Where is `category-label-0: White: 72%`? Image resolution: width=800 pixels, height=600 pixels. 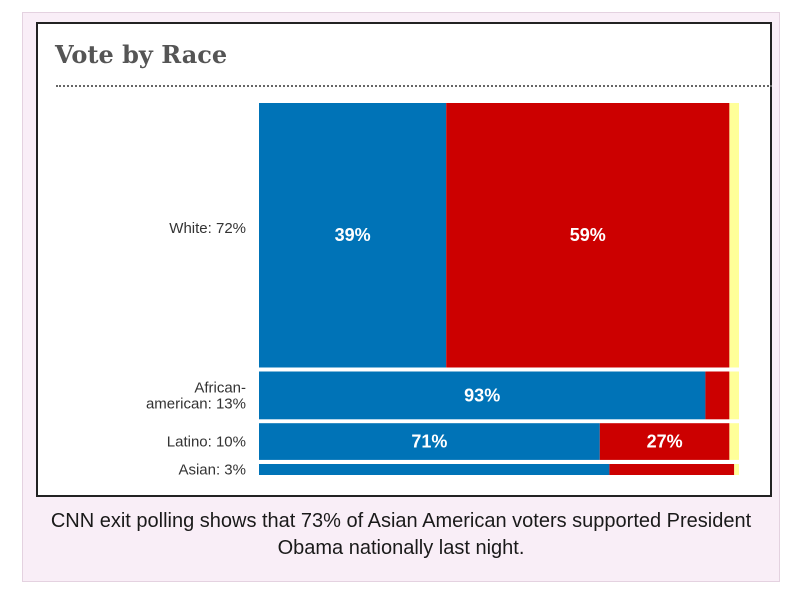 category-label-0: White: 72% is located at coordinates (207, 228).